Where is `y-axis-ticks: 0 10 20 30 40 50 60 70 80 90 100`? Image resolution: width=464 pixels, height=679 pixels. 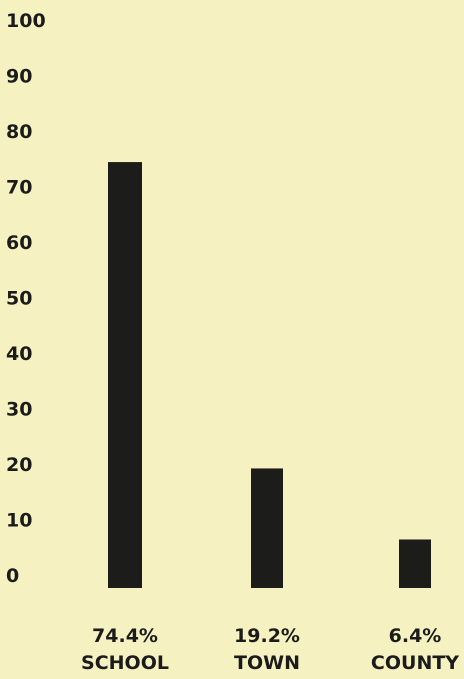 y-axis-ticks: 0 10 20 30 40 50 60 70 80 90 100 is located at coordinates (26, 298).